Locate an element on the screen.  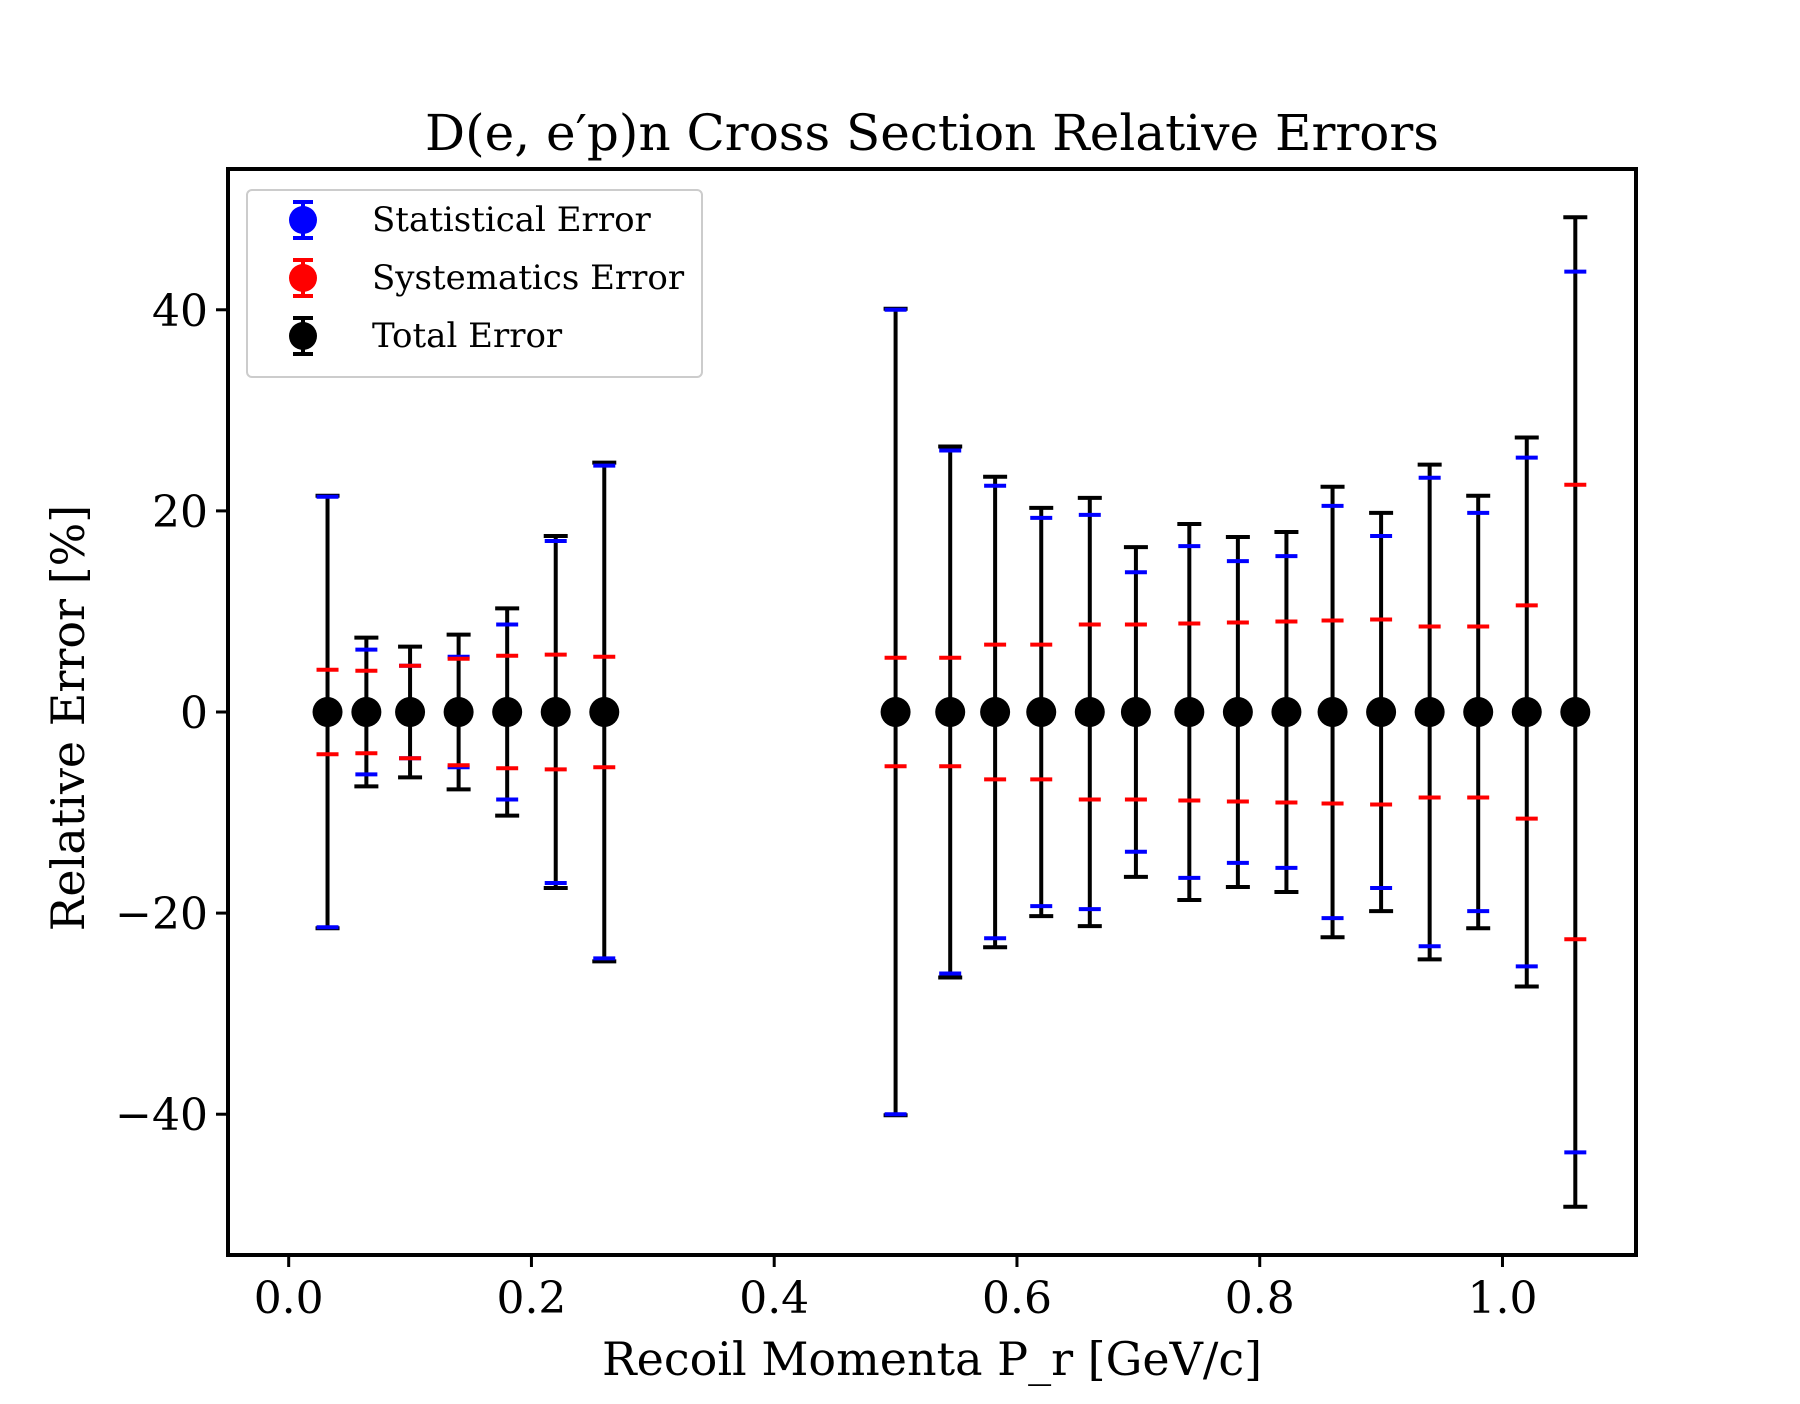
legend-label: Total Error is located at coordinates (467, 336).